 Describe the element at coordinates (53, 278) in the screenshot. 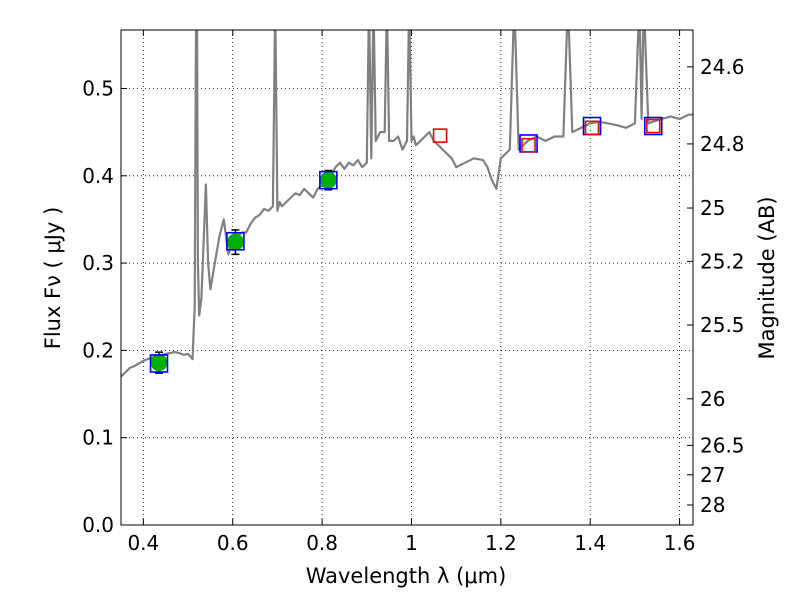

I see `y-axis-label: Flux Fν ( μJy )` at that location.